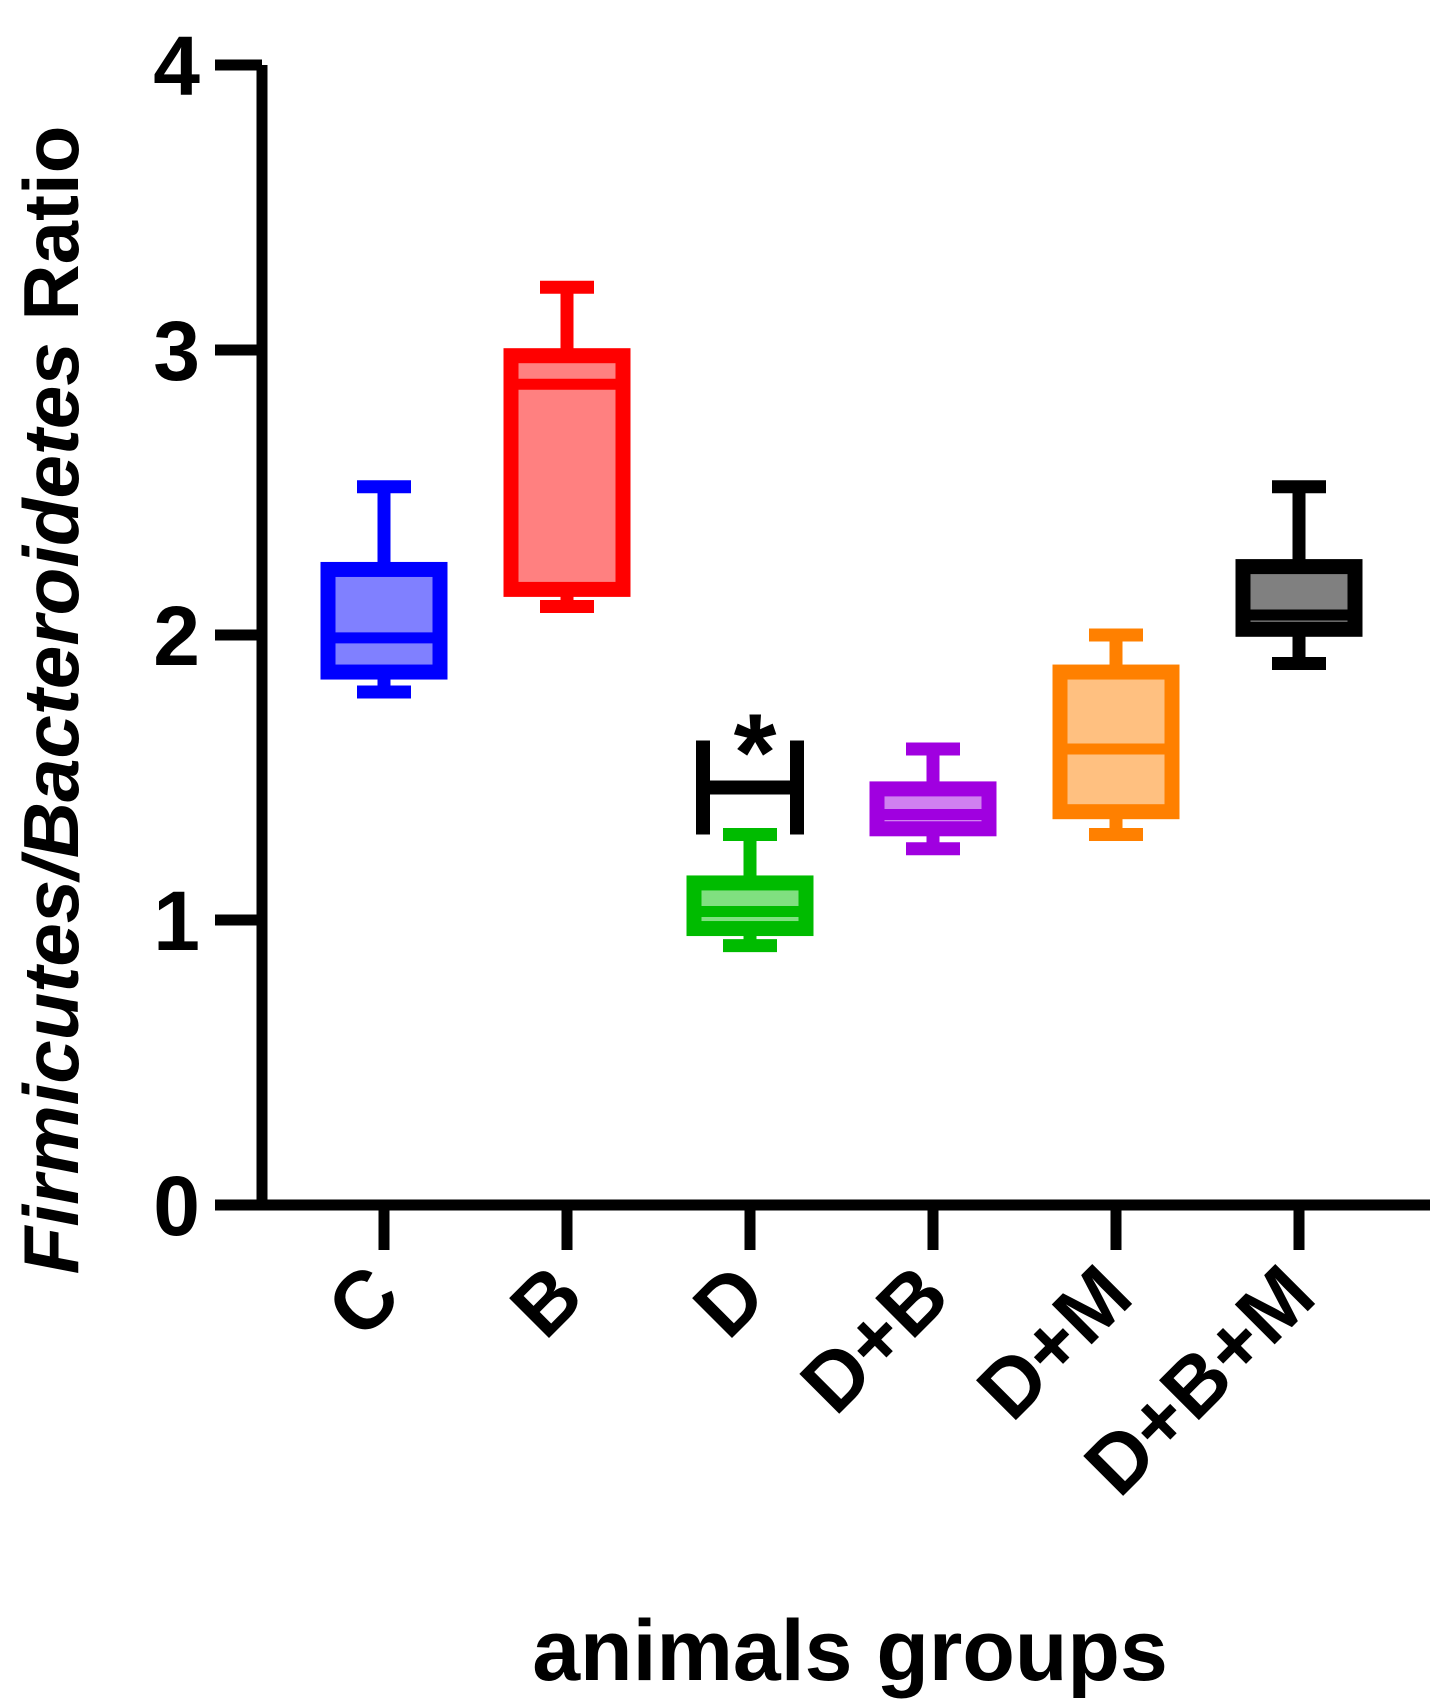 The image size is (1440, 1706). I want to click on y-tick-label: 0, so click(176, 1206).